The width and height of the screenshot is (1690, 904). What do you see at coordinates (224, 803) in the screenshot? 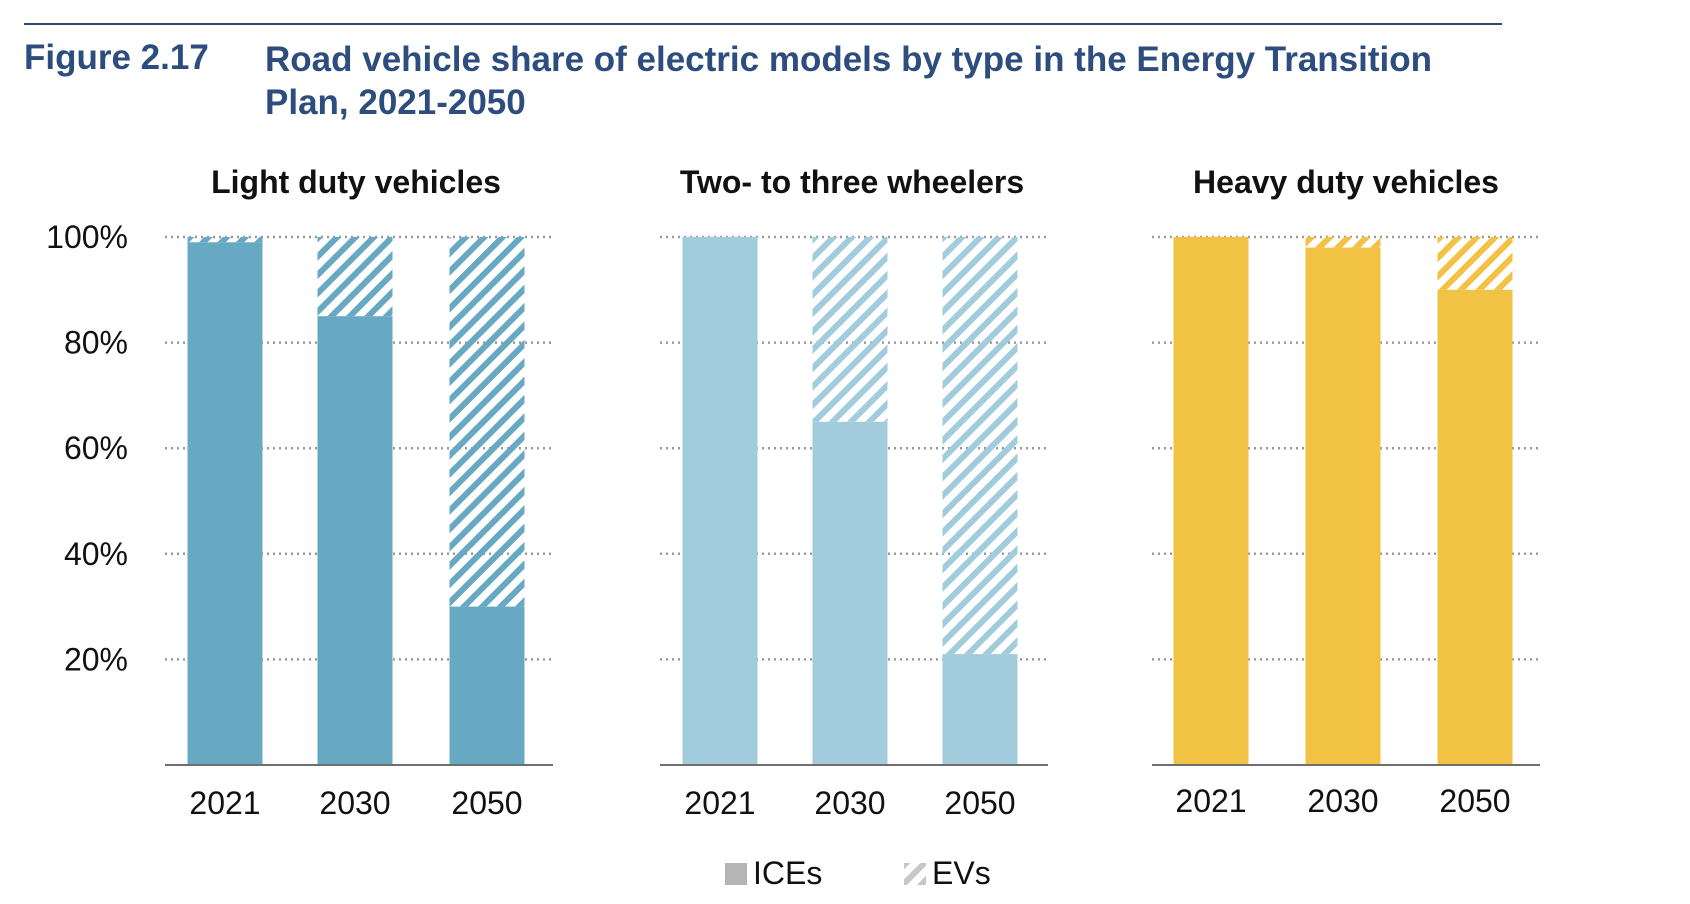
I see `x-tick-label-0-0: 2021` at bounding box center [224, 803].